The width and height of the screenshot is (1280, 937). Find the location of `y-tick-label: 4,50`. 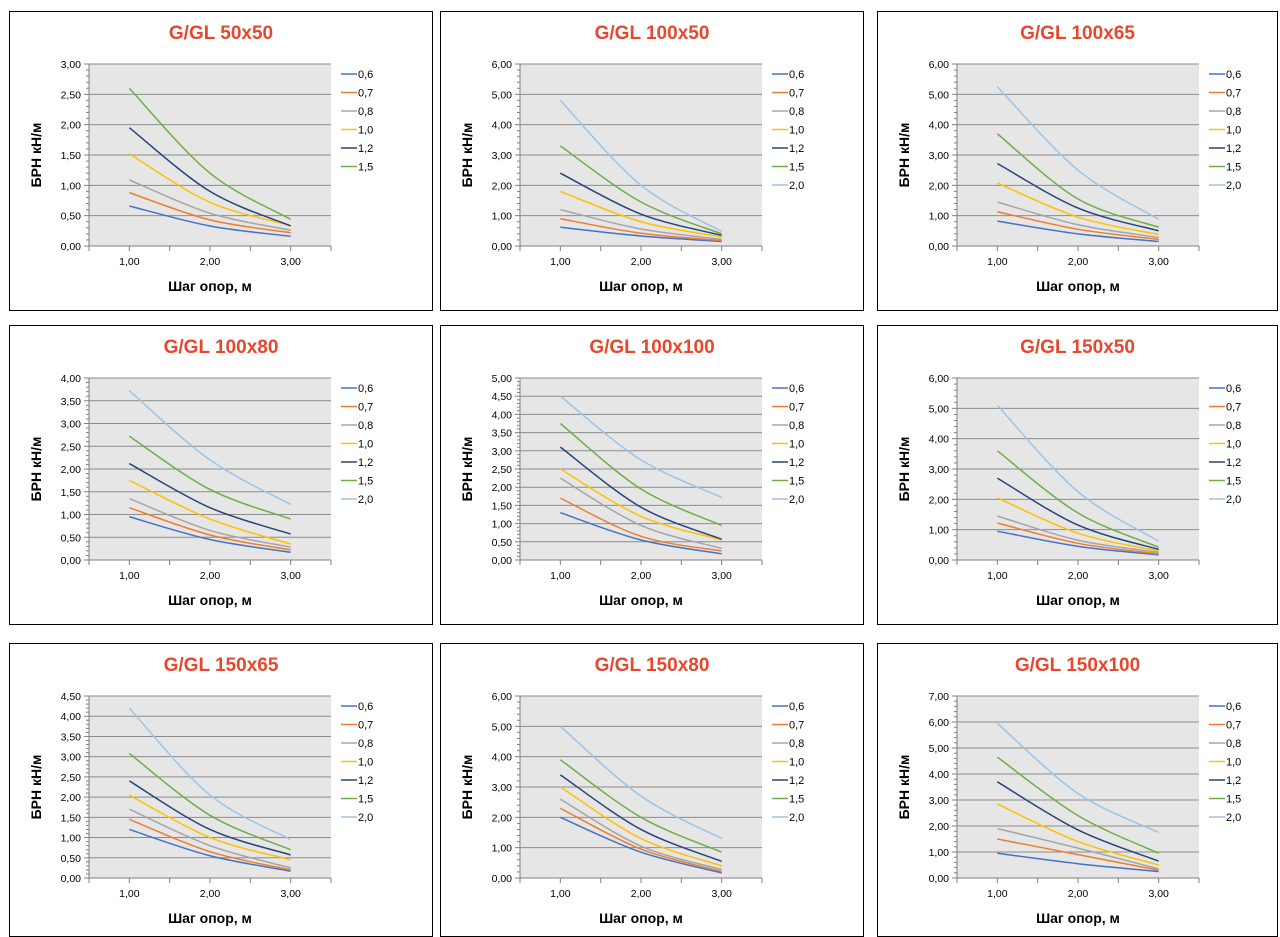

y-tick-label: 4,50 is located at coordinates (502, 397).